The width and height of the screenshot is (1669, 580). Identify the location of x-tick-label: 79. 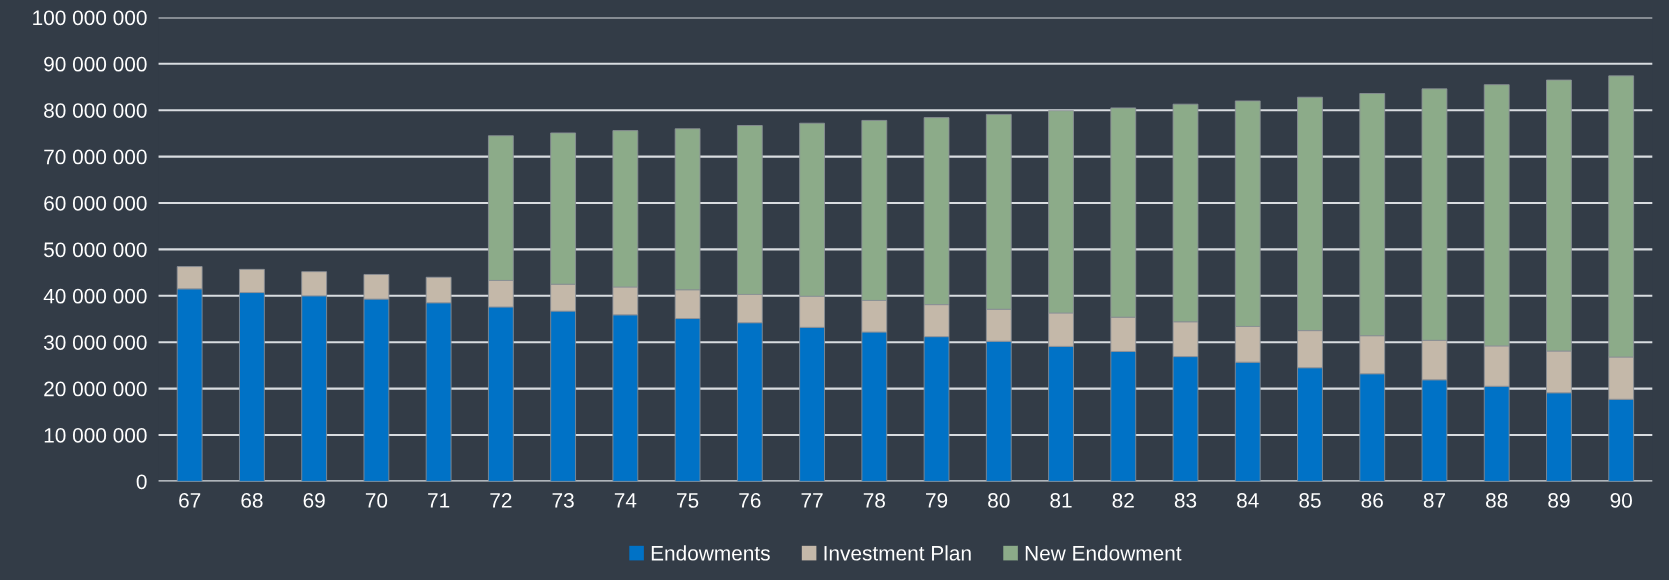
(937, 500).